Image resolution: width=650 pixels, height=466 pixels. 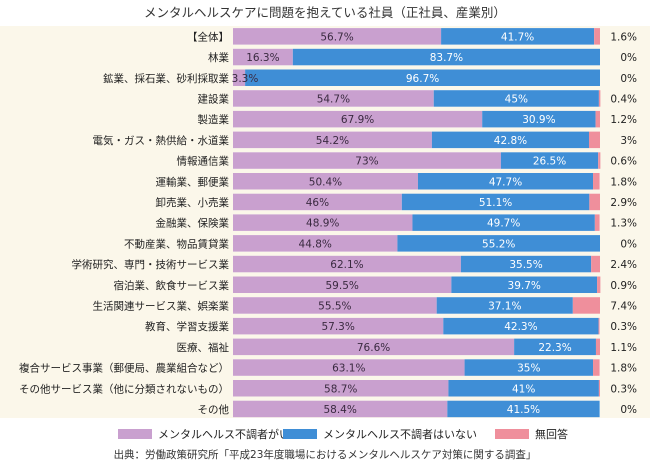 I want to click on category-label: 電気・ガス・熱供給・水道業, so click(x=161, y=140).